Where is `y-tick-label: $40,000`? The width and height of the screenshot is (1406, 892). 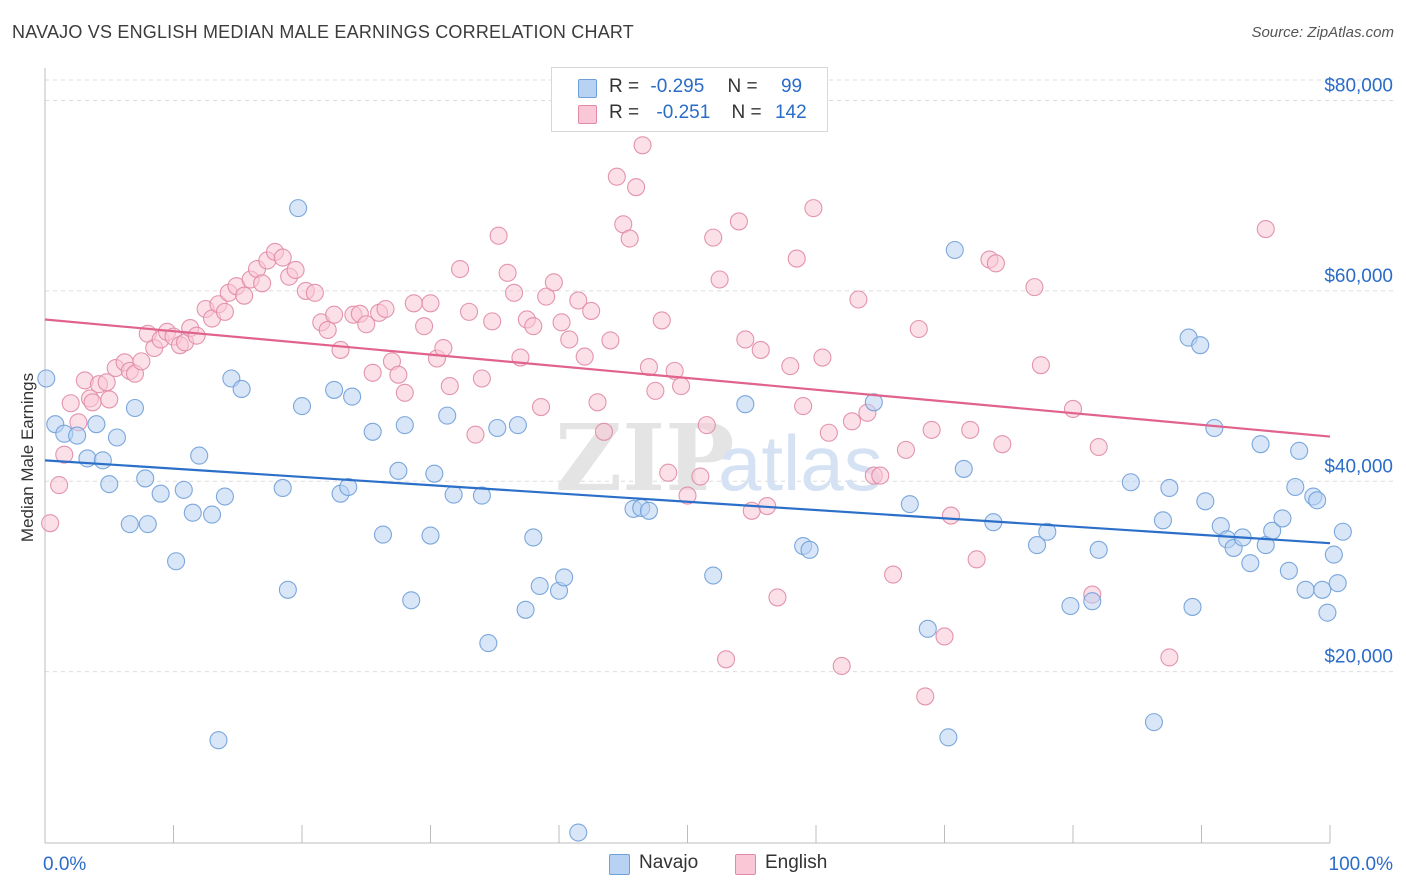 y-tick-label: $40,000 is located at coordinates (1358, 466).